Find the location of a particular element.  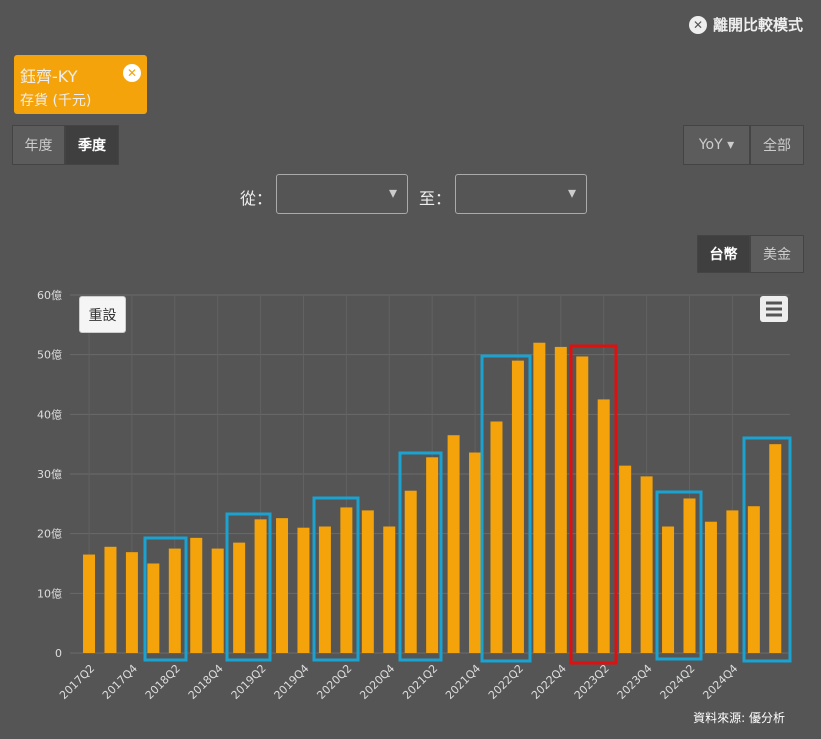

x-tick-label: 2022Q4 is located at coordinates (549, 682).